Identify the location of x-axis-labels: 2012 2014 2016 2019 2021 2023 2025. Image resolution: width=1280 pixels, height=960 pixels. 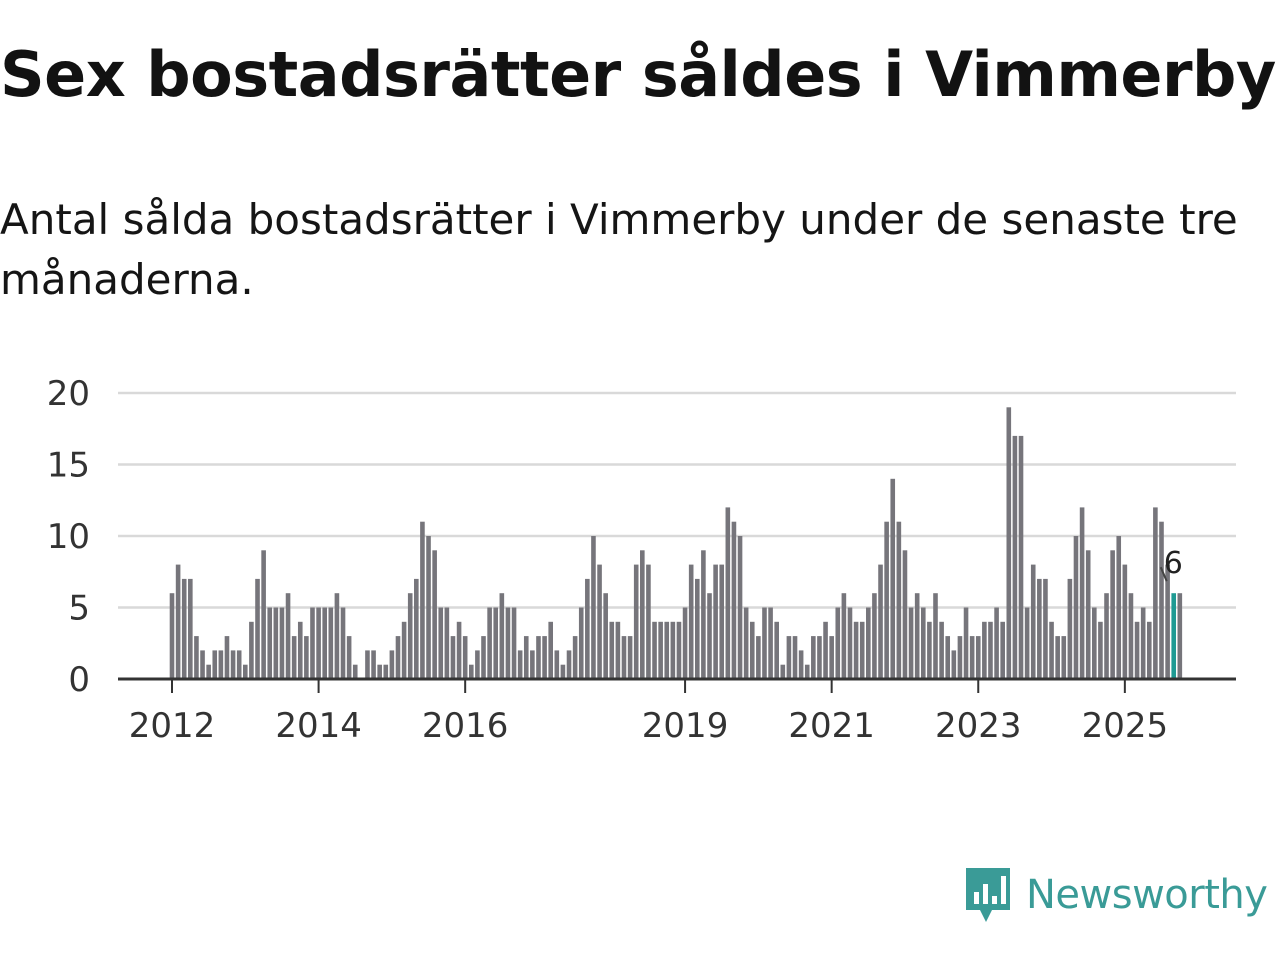
(648, 726).